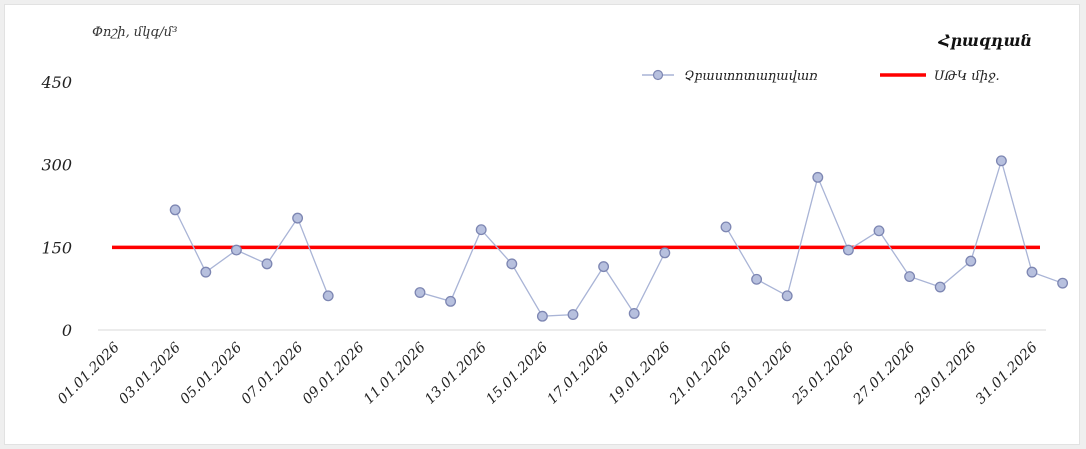 The image size is (1086, 449). Describe the element at coordinates (751, 76) in the screenshot. I see `legend-series-label: Չբաստոտաղավառ` at that location.